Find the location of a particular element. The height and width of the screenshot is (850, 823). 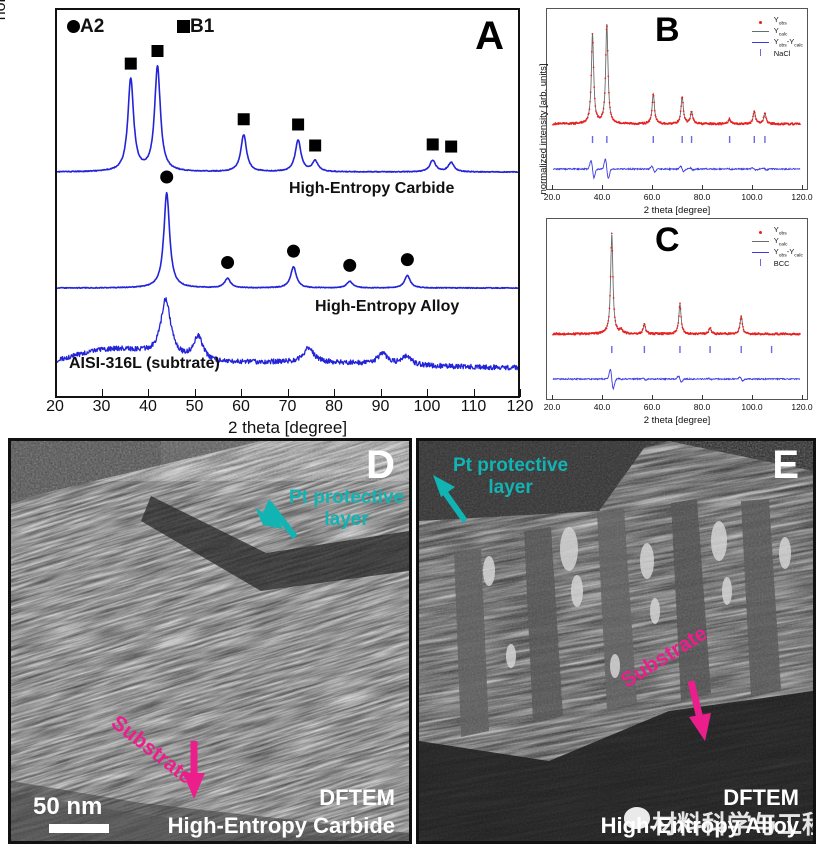

panel-b-legend: Yobs Ycalc Yobs-Ycalc NaCl is located at coordinates (777, 36).